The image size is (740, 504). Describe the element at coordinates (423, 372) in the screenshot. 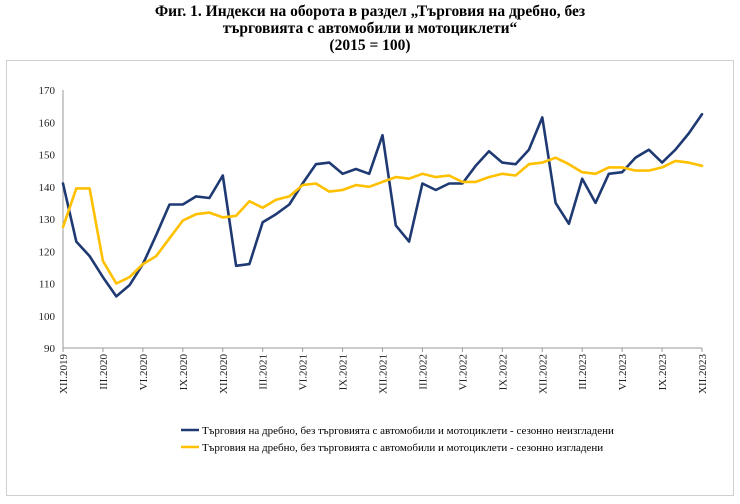

I see `x-tick-label: III.2022` at that location.